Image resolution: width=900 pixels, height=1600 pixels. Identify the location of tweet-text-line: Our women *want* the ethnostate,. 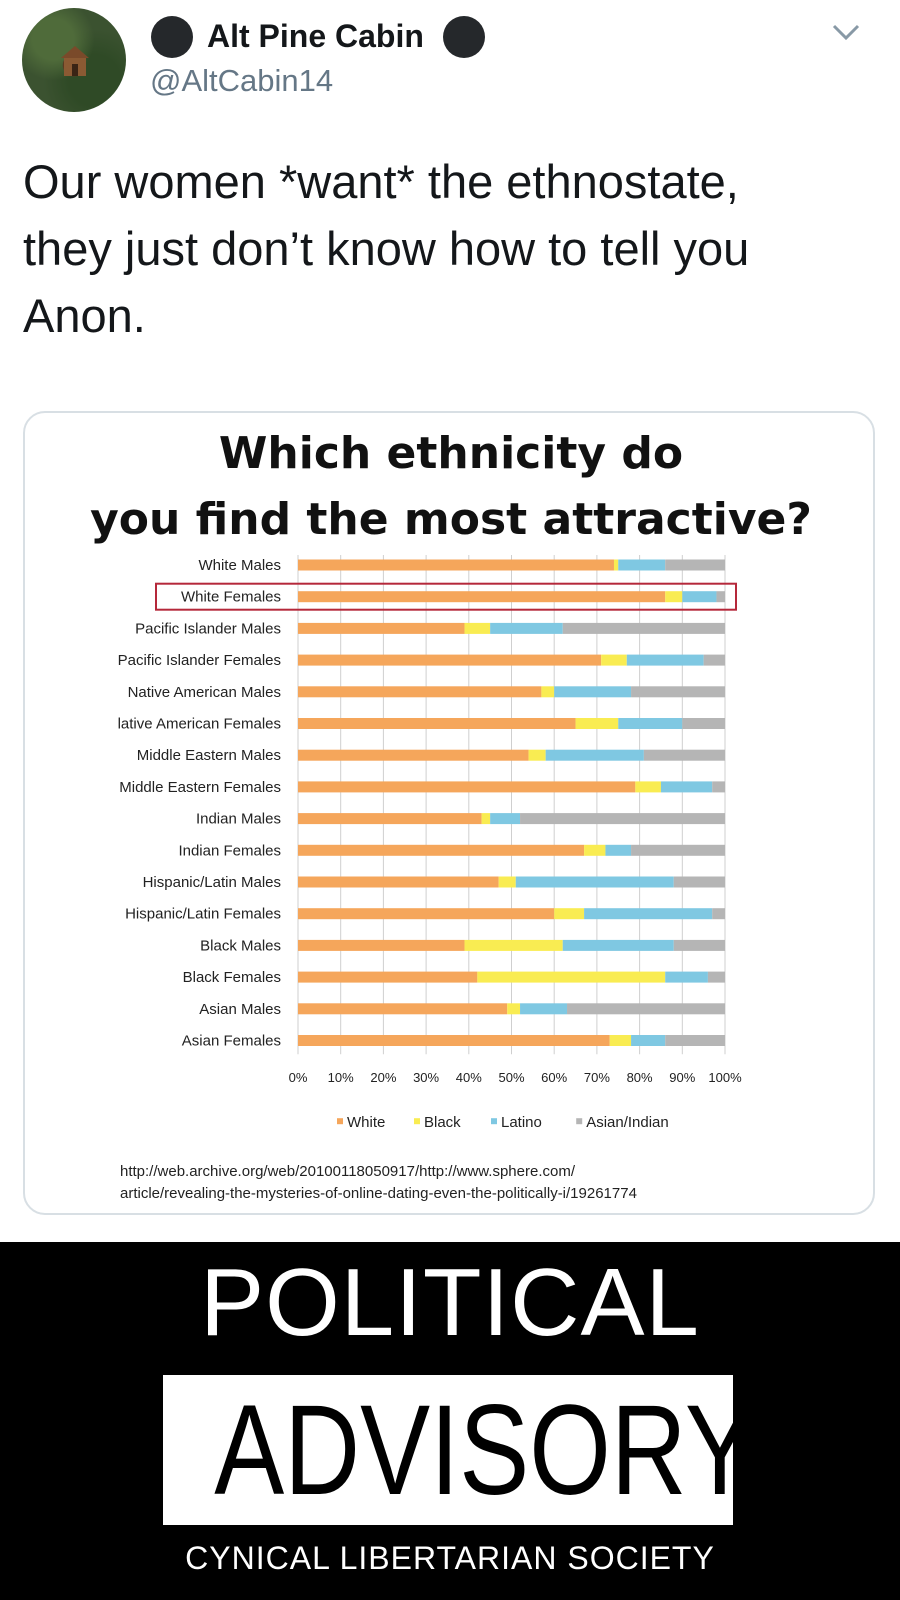
(381, 181).